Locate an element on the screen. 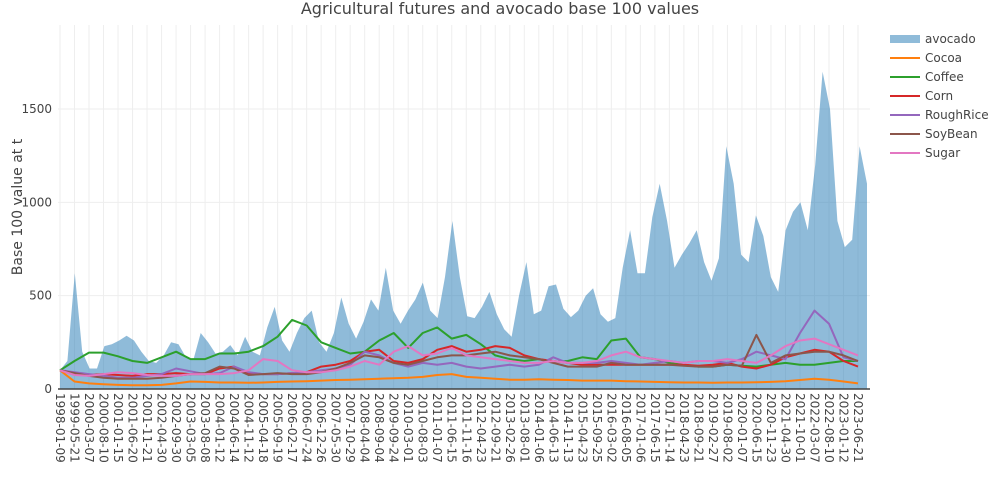 The image size is (1000, 500). y-tick-label: 1000 is located at coordinates (36, 202).